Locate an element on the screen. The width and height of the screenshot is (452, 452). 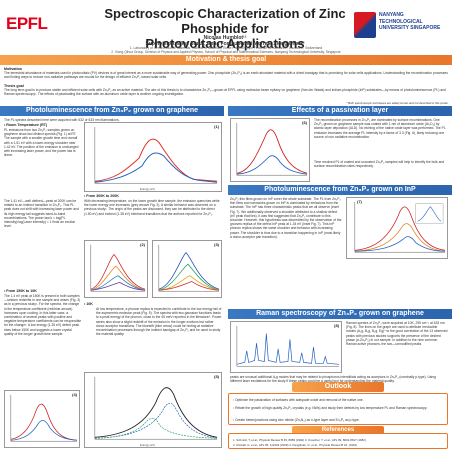
figure-3-plot: (3) is located at coordinates (187, 269).